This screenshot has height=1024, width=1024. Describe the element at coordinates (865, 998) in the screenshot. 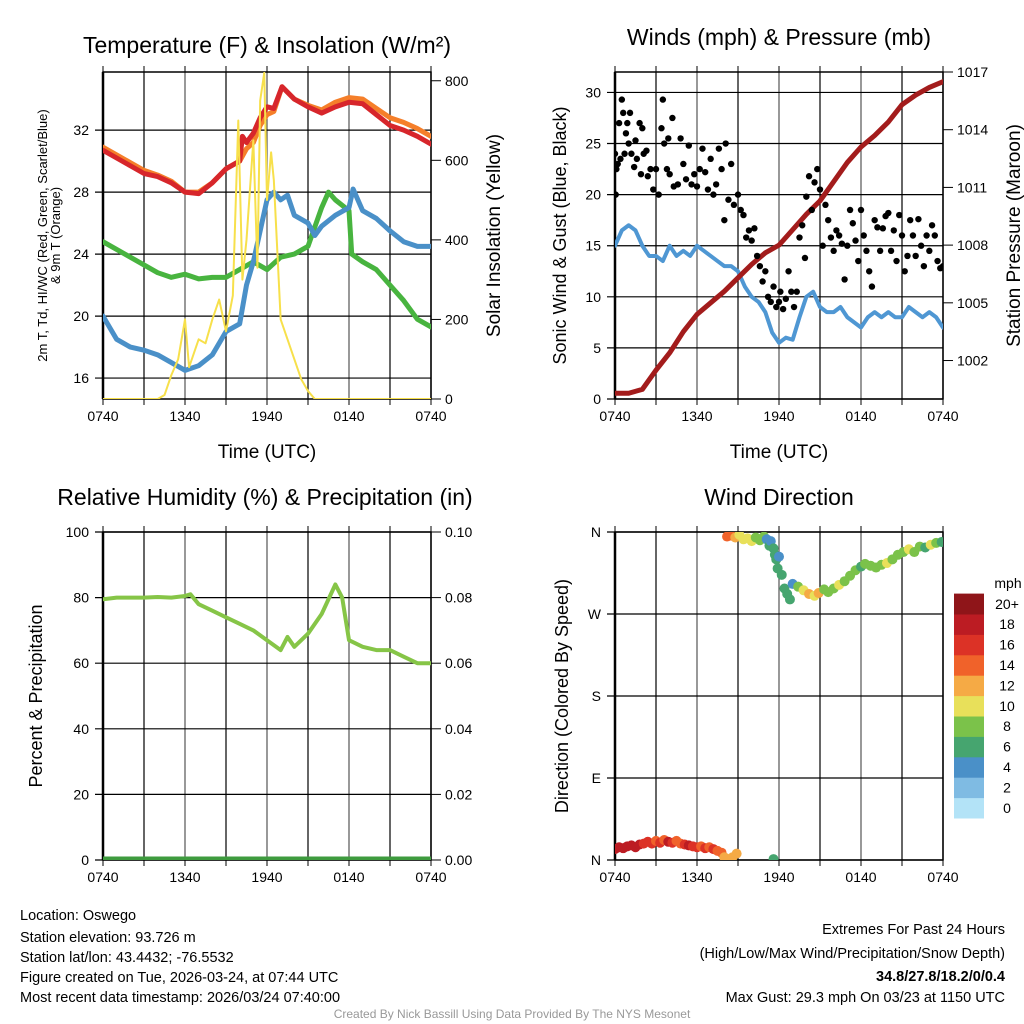

I see `max-gust-text: Max Gust: 29.3 mph On 03/23 at 1150 UTC` at that location.